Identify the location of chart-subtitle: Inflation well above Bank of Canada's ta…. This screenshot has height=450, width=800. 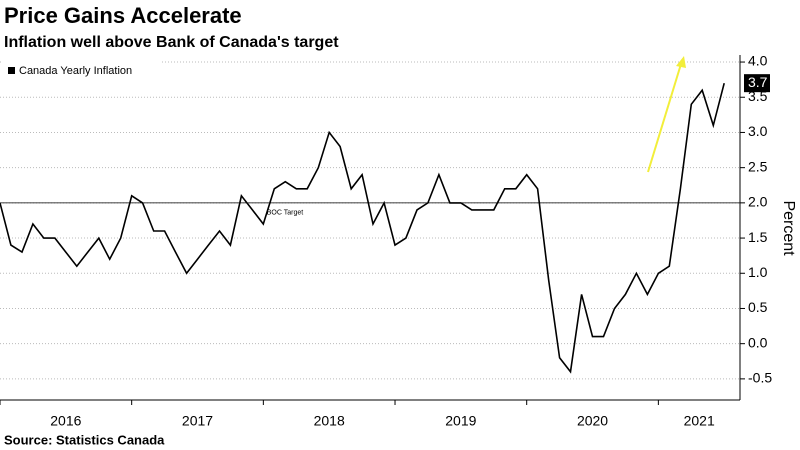
(171, 42).